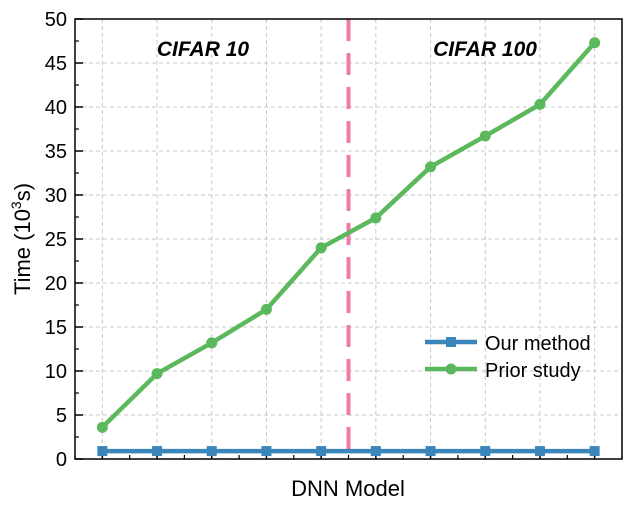  Describe the element at coordinates (56, 328) in the screenshot. I see `y-tick-label: 15` at that location.